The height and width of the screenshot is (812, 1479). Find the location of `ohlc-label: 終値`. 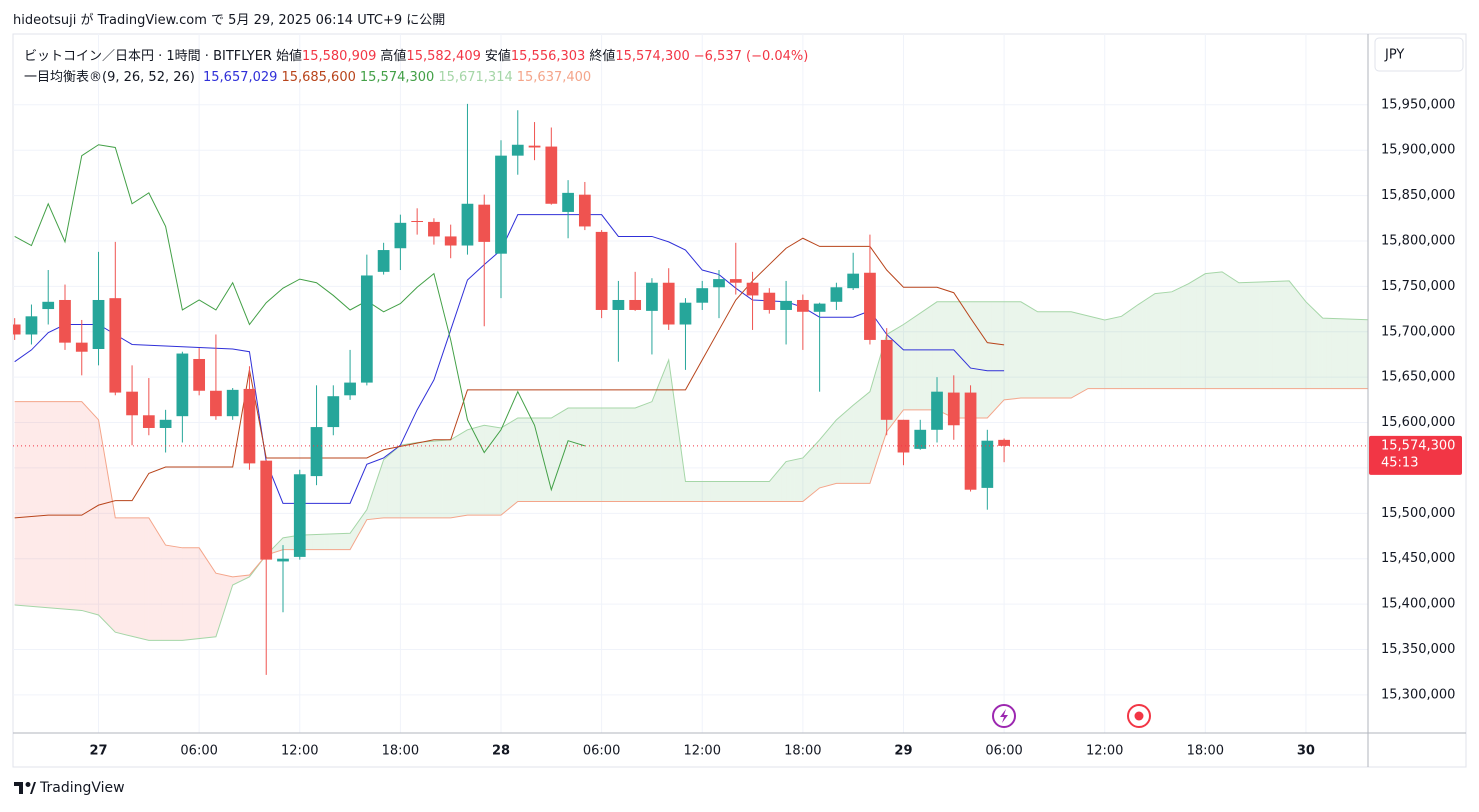

ohlc-label: 終値 is located at coordinates (602, 56).